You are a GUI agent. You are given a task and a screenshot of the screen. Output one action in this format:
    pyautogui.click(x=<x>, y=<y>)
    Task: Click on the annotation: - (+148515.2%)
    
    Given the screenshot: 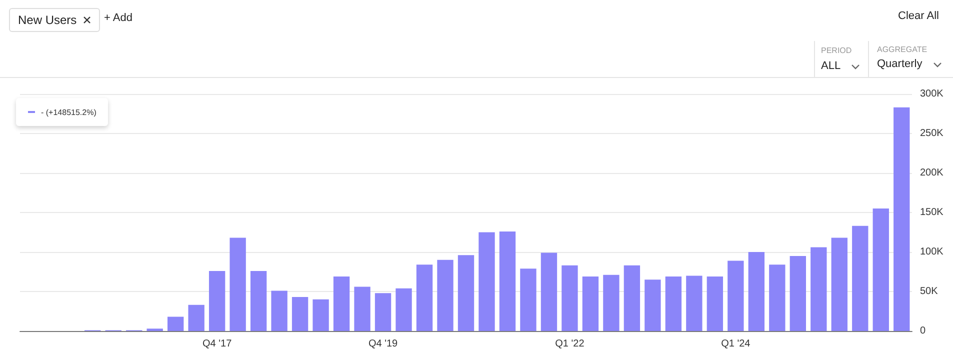 What is the action you would take?
    pyautogui.click(x=68, y=112)
    